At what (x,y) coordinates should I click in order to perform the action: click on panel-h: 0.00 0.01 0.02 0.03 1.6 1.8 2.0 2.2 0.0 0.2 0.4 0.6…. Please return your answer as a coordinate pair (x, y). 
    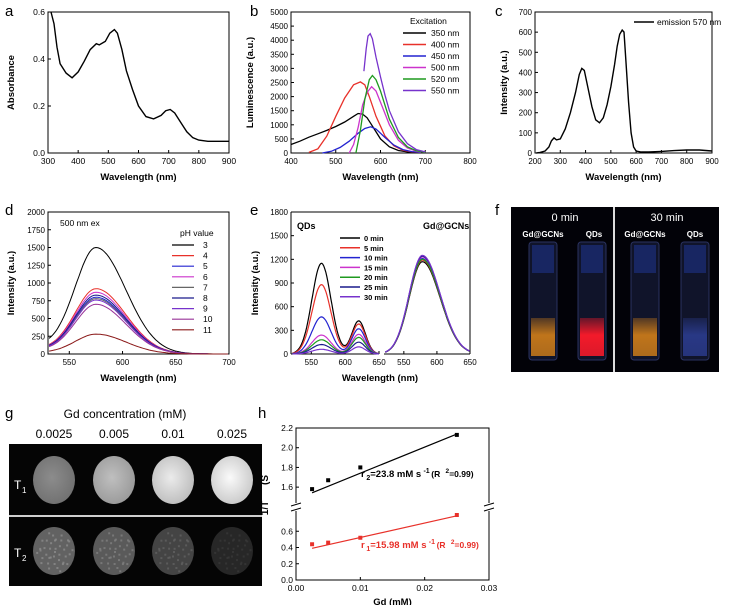
    Looking at the image, I should click on (379, 514).